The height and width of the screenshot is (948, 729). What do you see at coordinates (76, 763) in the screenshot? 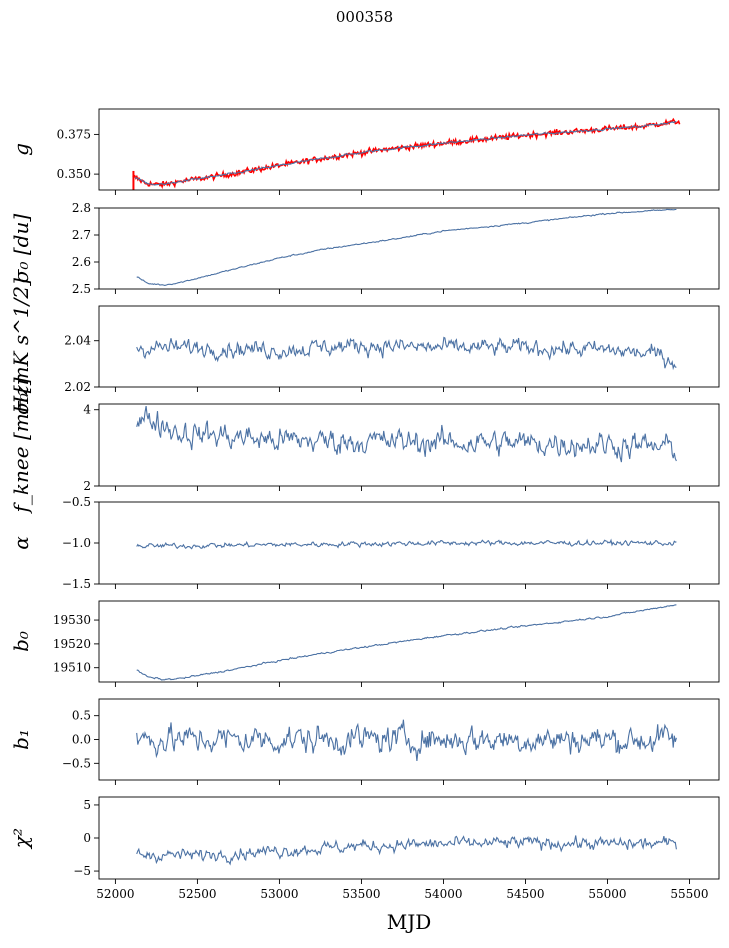
I see `ytick-label-b1: −0.5` at bounding box center [76, 763].